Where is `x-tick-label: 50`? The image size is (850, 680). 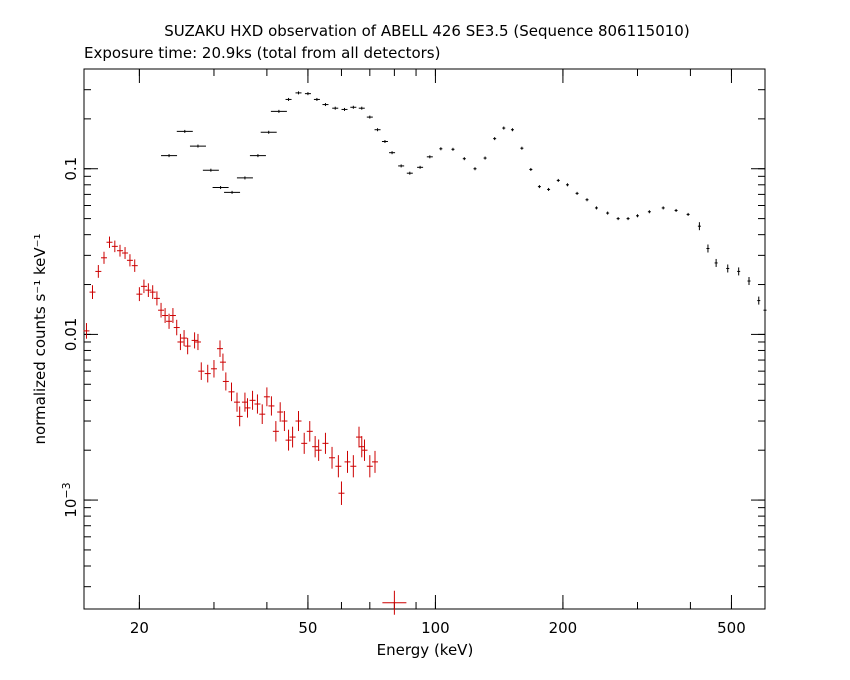
x-tick-label: 50 is located at coordinates (307, 628).